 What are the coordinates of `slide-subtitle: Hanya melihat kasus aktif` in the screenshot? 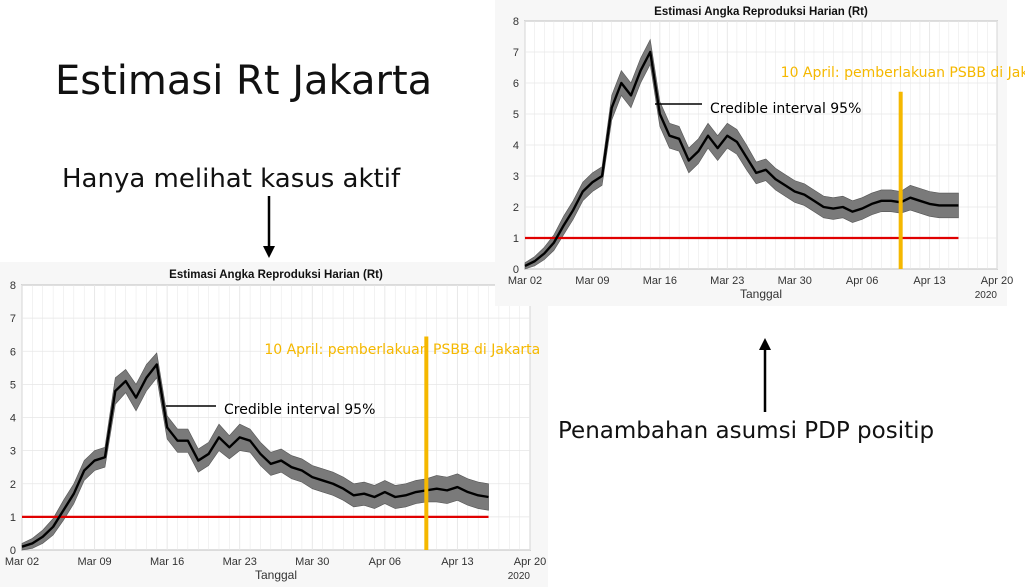 It's located at (231, 179).